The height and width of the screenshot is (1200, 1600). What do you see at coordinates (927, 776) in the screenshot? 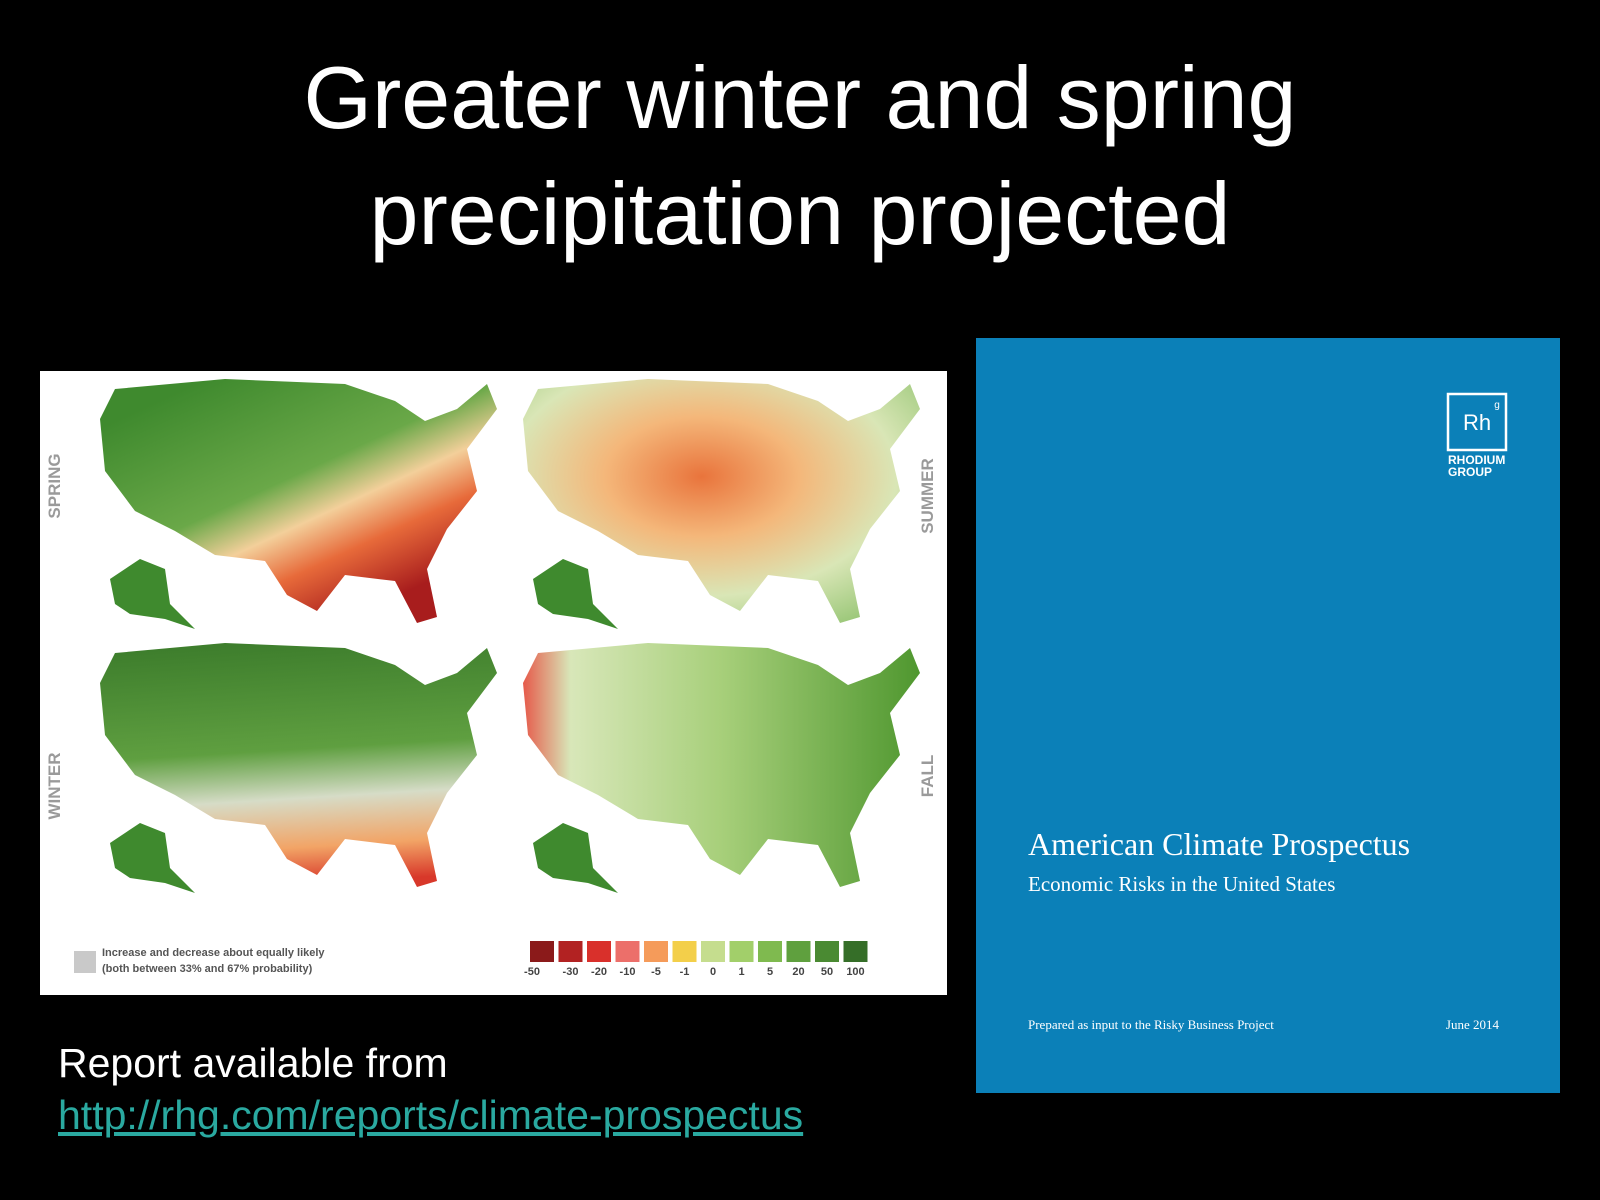
I see `season-label: FALL` at bounding box center [927, 776].